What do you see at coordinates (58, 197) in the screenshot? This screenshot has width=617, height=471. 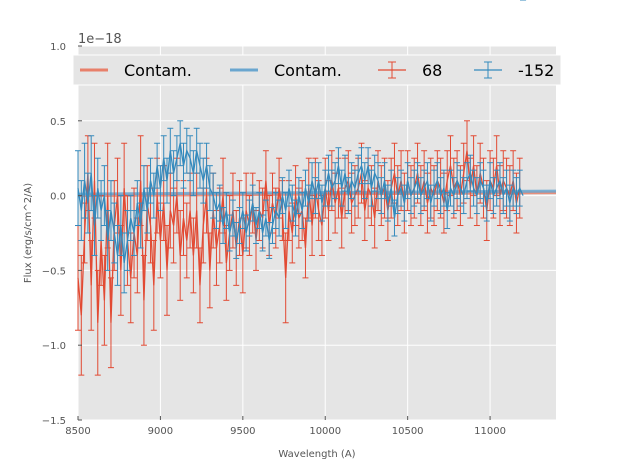 I see `y-tick-label: 0.0` at bounding box center [58, 197].